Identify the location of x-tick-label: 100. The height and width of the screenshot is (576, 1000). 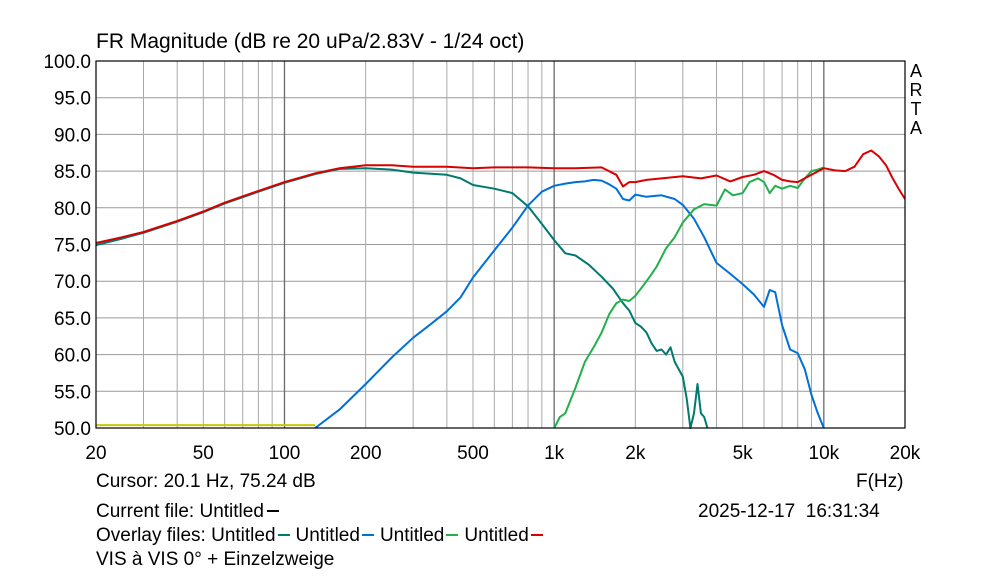
(285, 453).